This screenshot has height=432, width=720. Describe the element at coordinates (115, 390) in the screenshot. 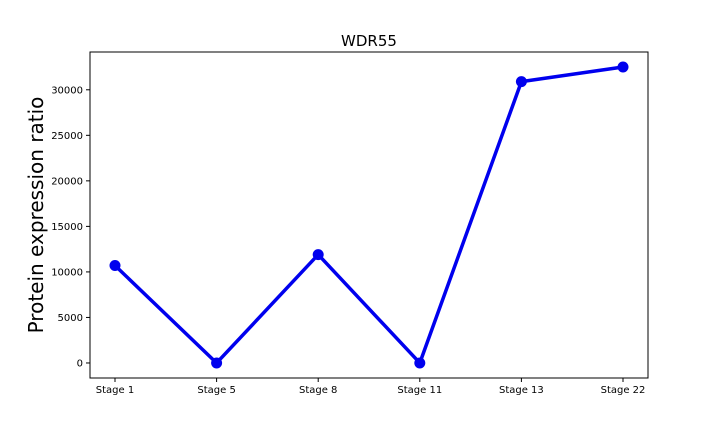

I see `x-tick-label: Stage 1` at that location.